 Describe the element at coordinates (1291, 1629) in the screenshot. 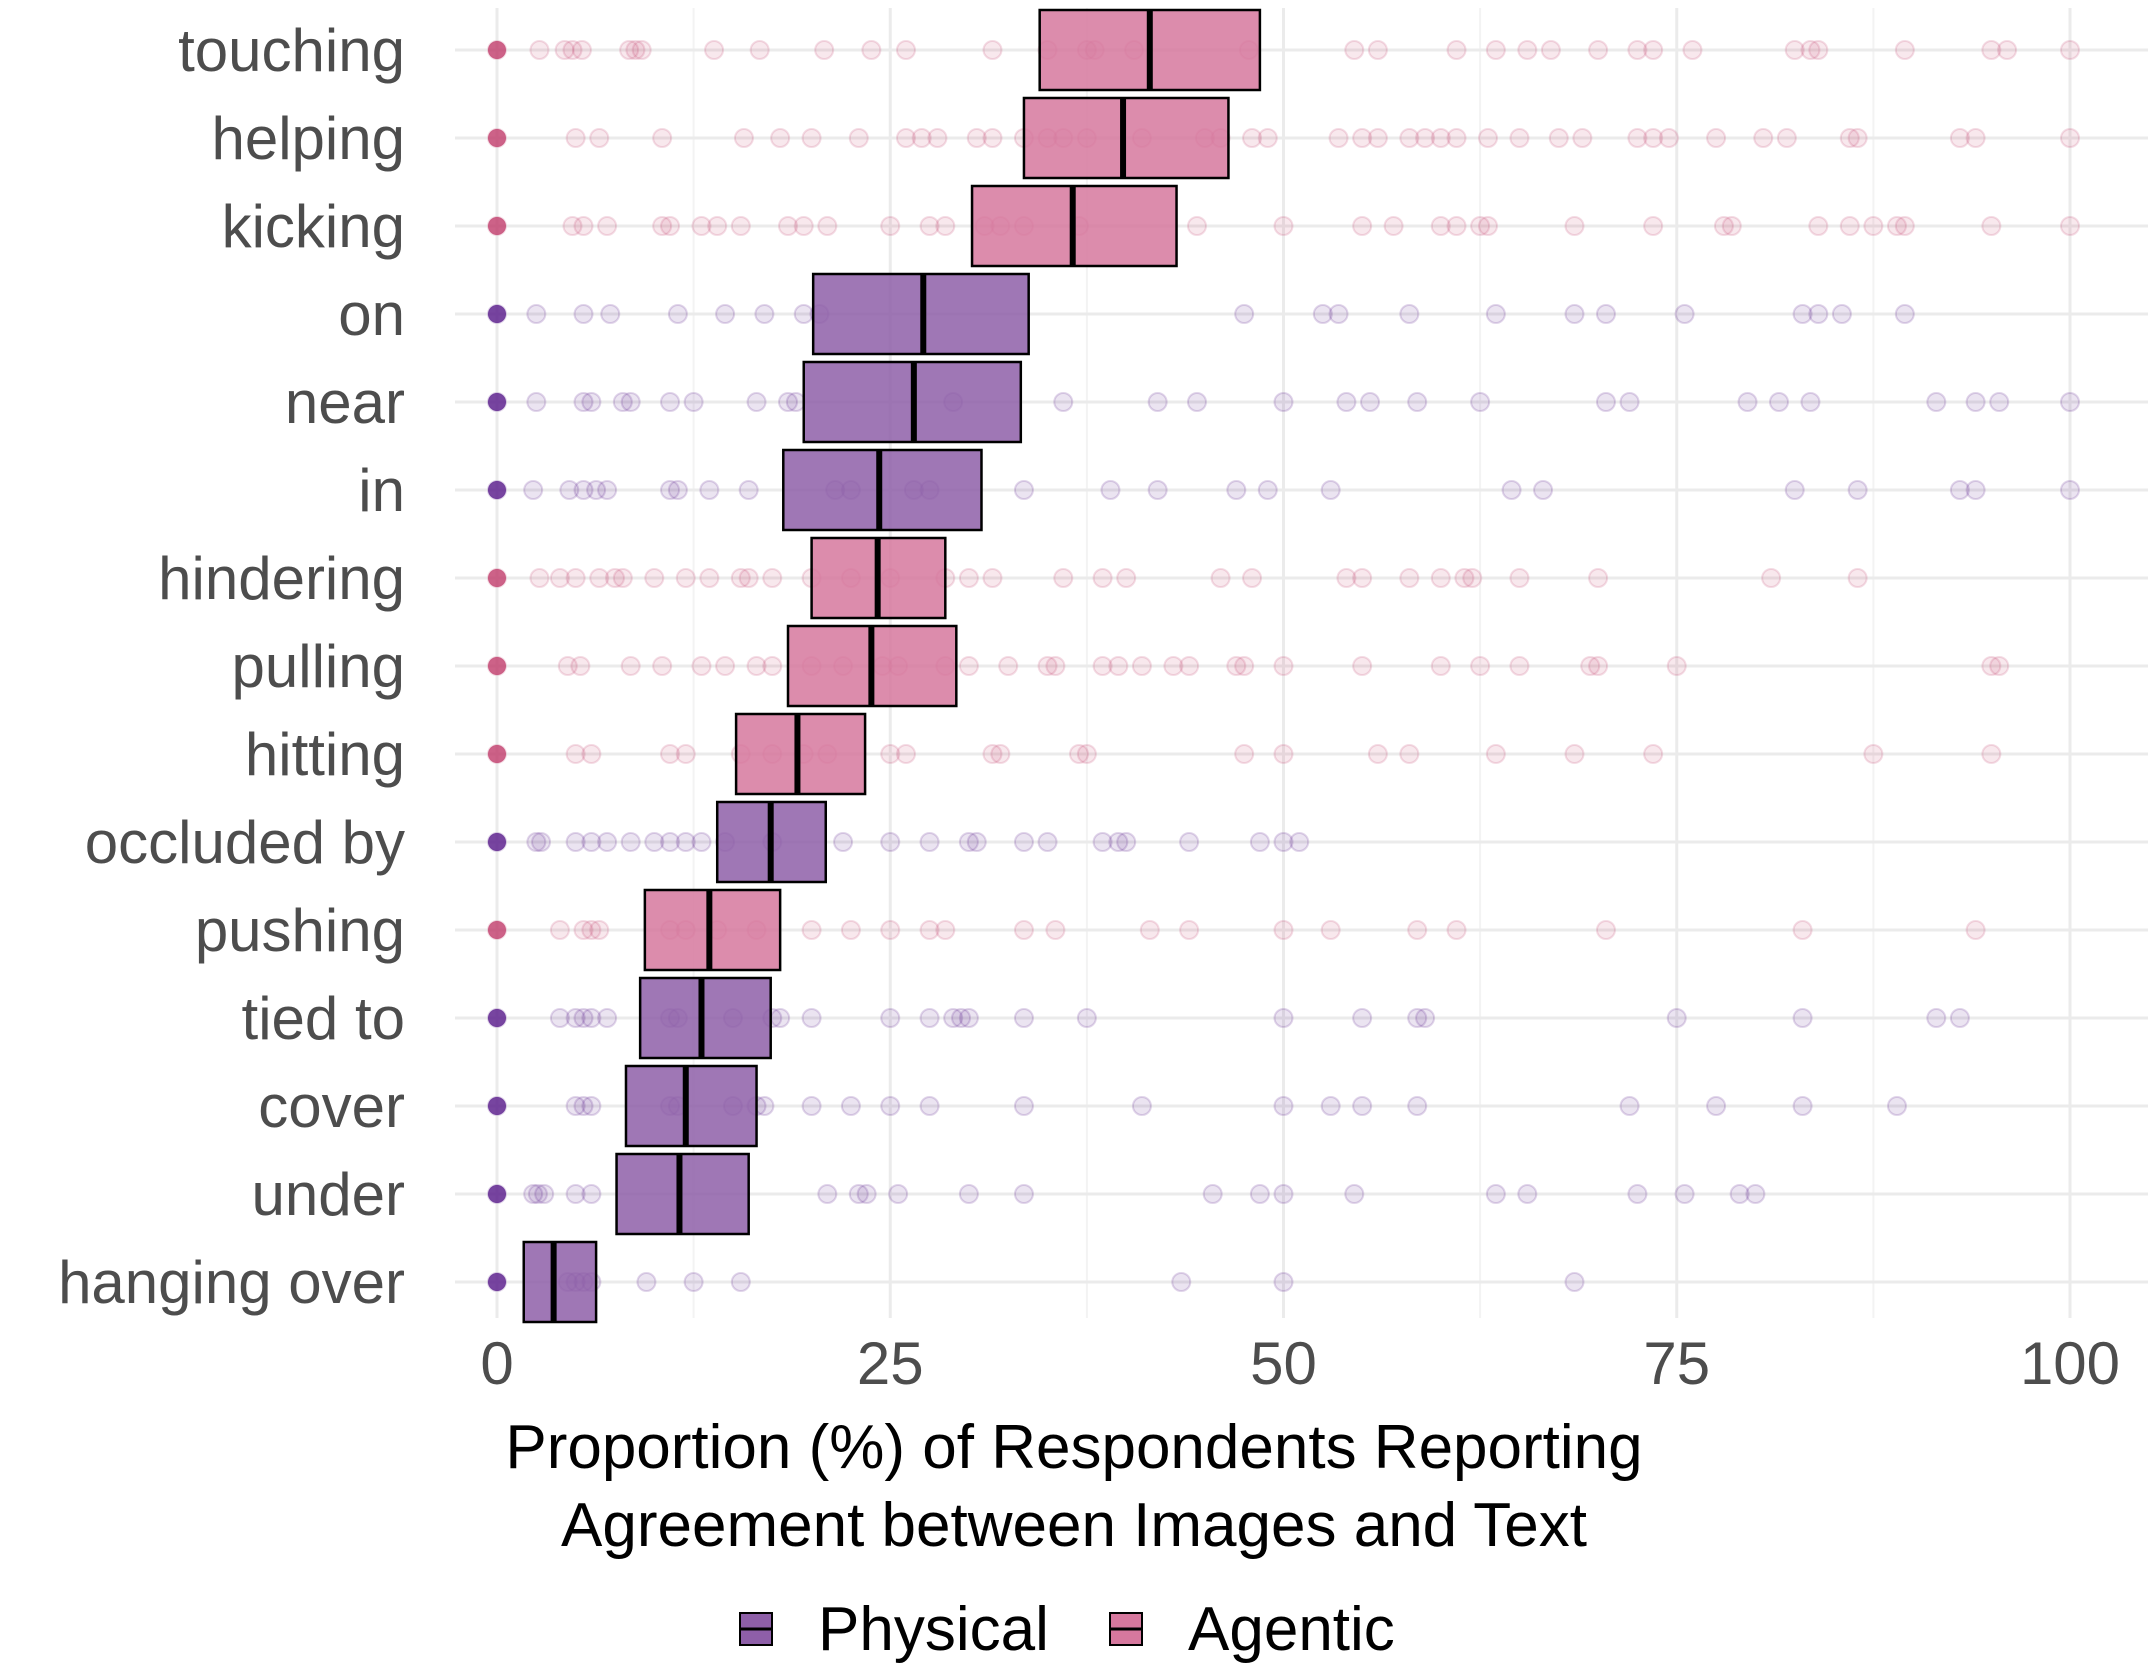

I see `legend-label-agentic: Agentic` at that location.